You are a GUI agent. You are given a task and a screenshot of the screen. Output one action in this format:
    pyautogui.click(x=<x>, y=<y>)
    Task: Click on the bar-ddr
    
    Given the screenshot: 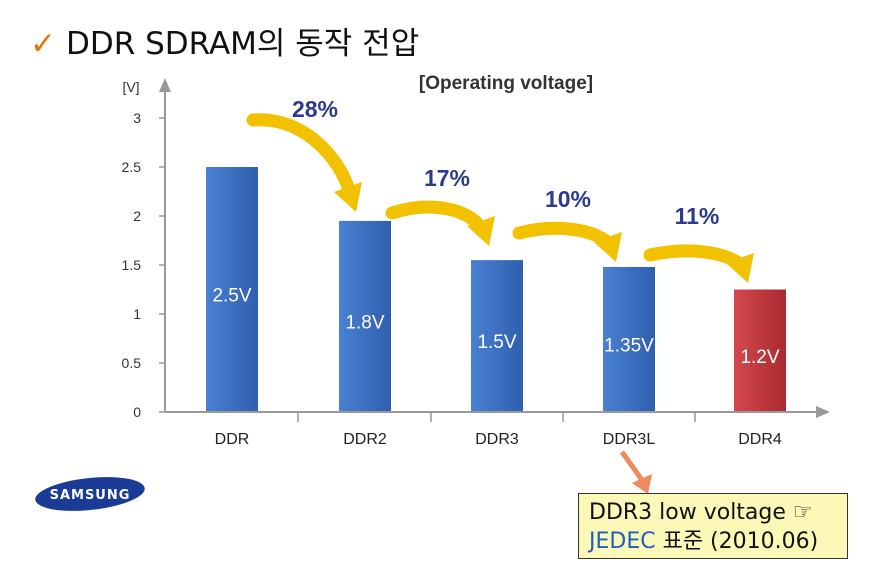 What is the action you would take?
    pyautogui.click(x=232, y=289)
    